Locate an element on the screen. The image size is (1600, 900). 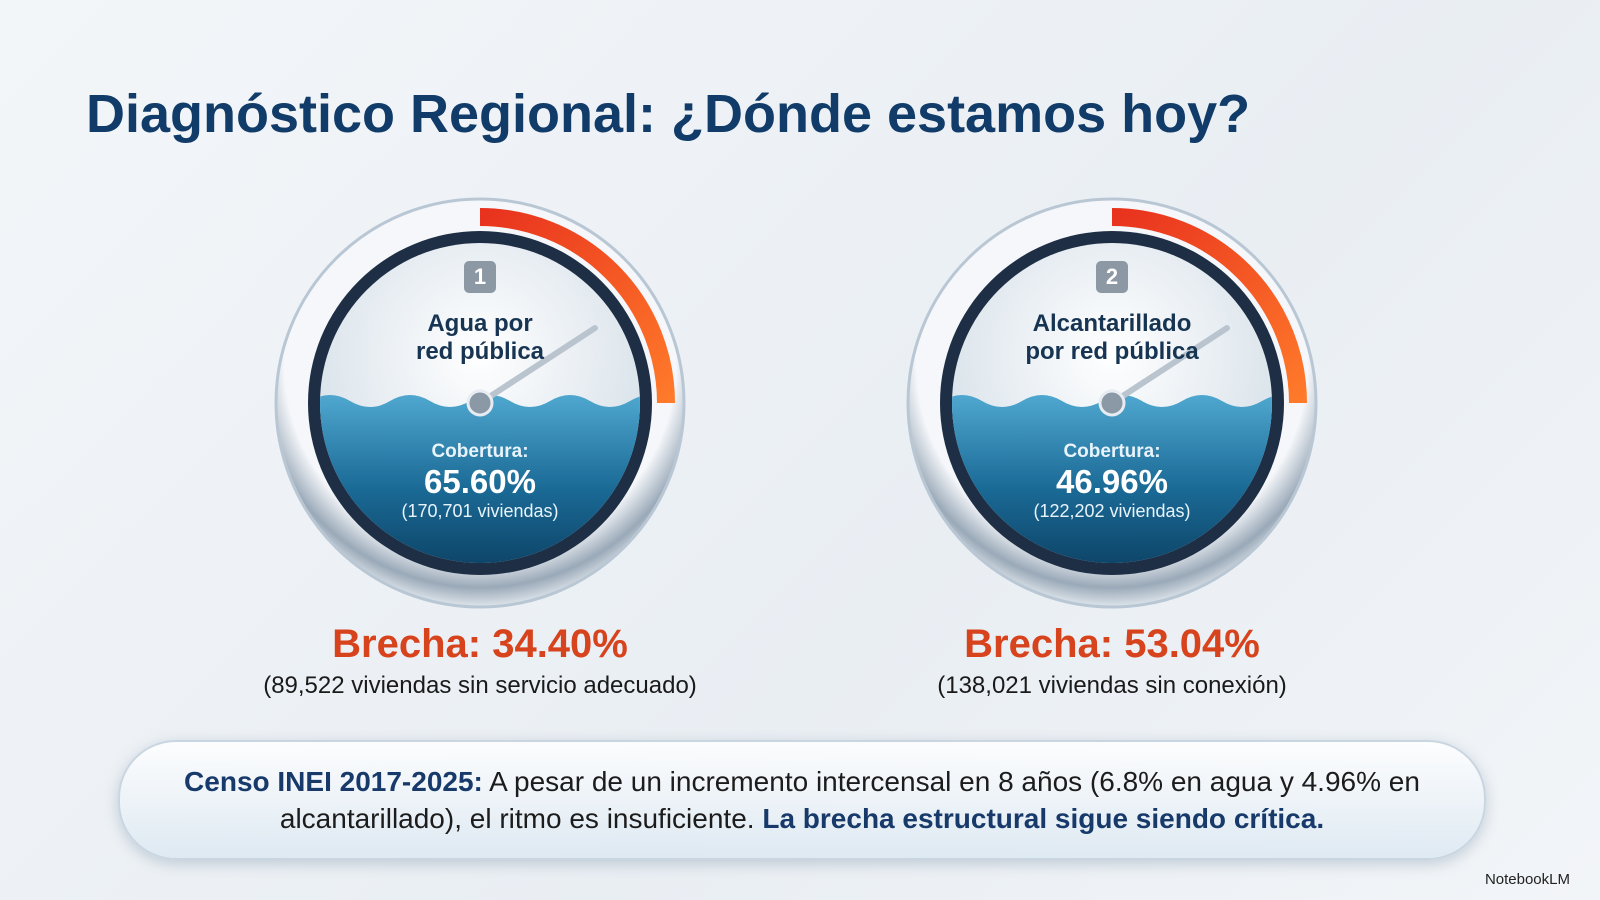
badge: 2 is located at coordinates (1112, 276).